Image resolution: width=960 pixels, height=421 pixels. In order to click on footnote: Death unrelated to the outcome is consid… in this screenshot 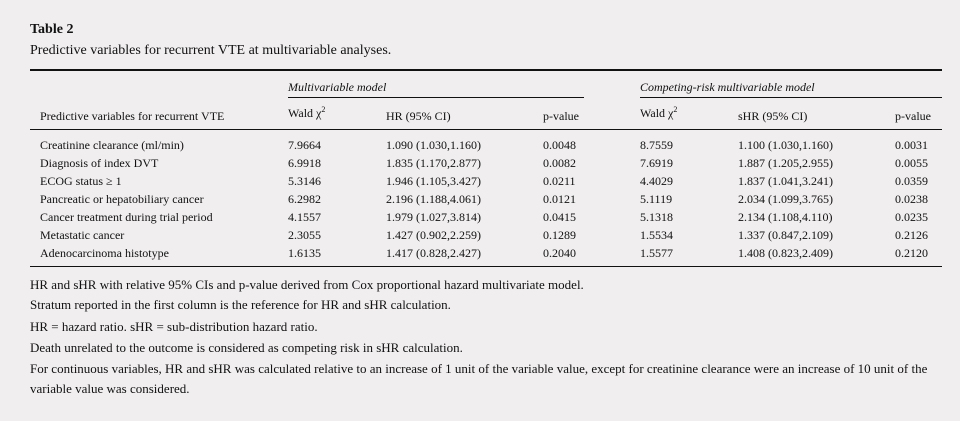, I will do `click(246, 347)`.